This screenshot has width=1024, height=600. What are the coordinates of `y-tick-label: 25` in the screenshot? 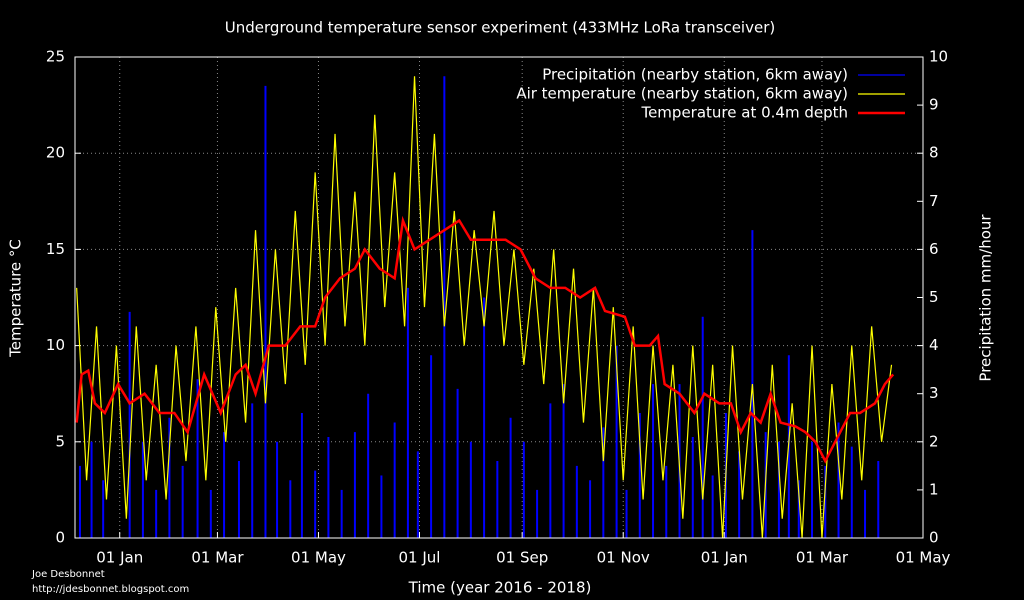 It's located at (55, 57).